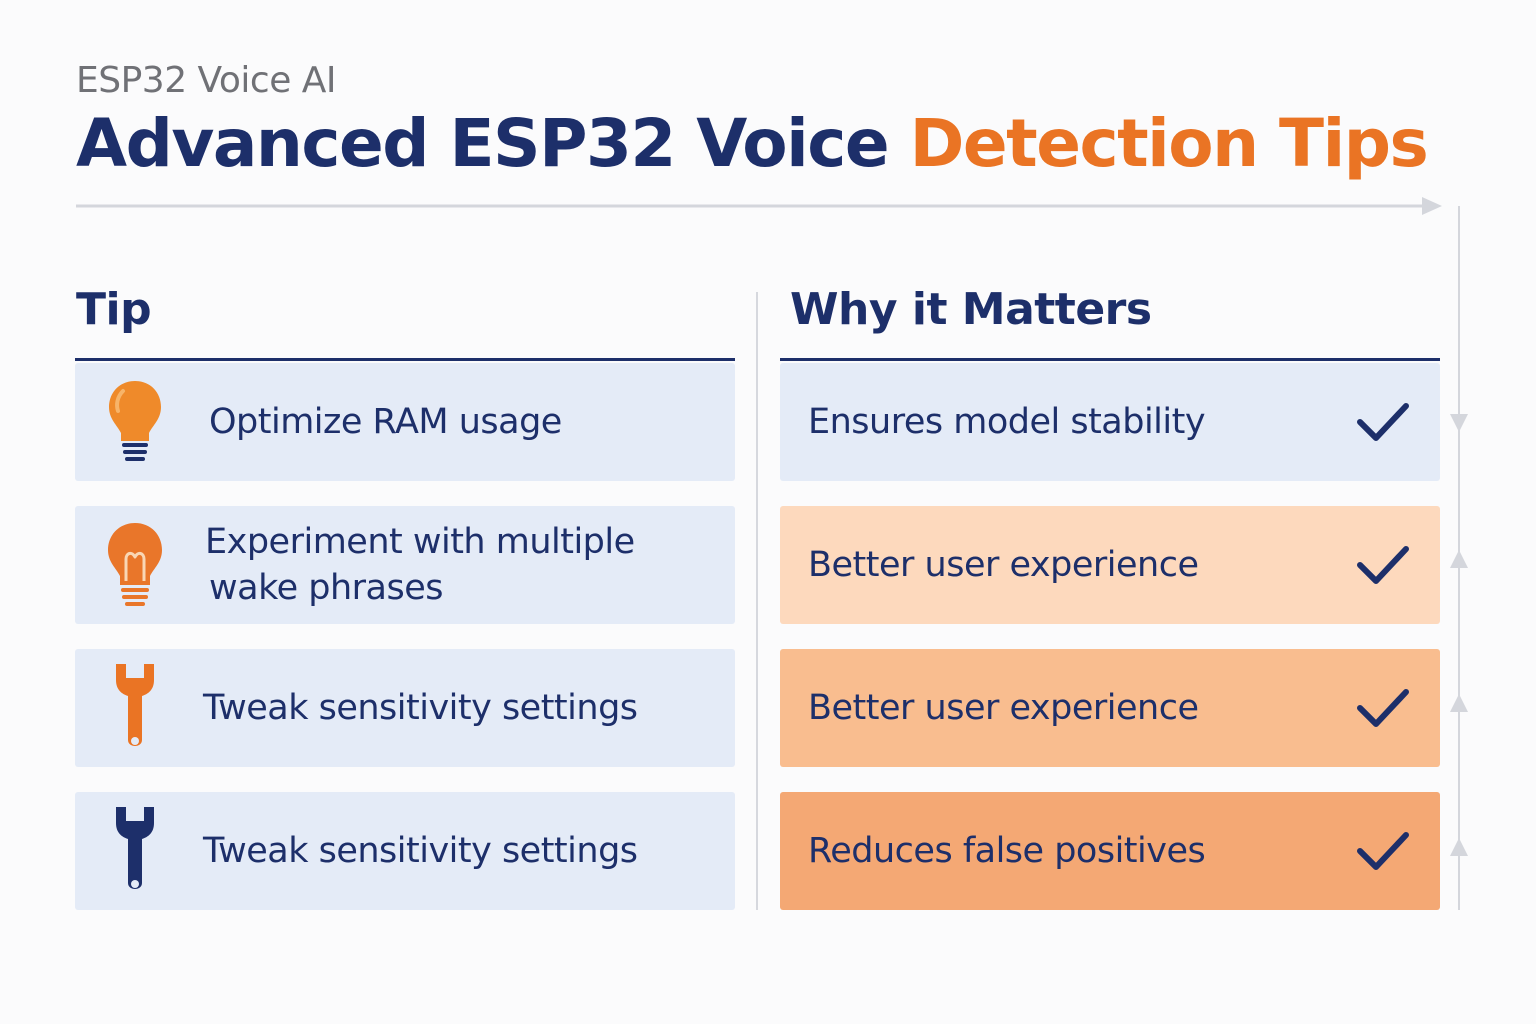 This screenshot has height=1024, width=1536. Describe the element at coordinates (1169, 143) in the screenshot. I see `title-accent: Detection Tips` at that location.